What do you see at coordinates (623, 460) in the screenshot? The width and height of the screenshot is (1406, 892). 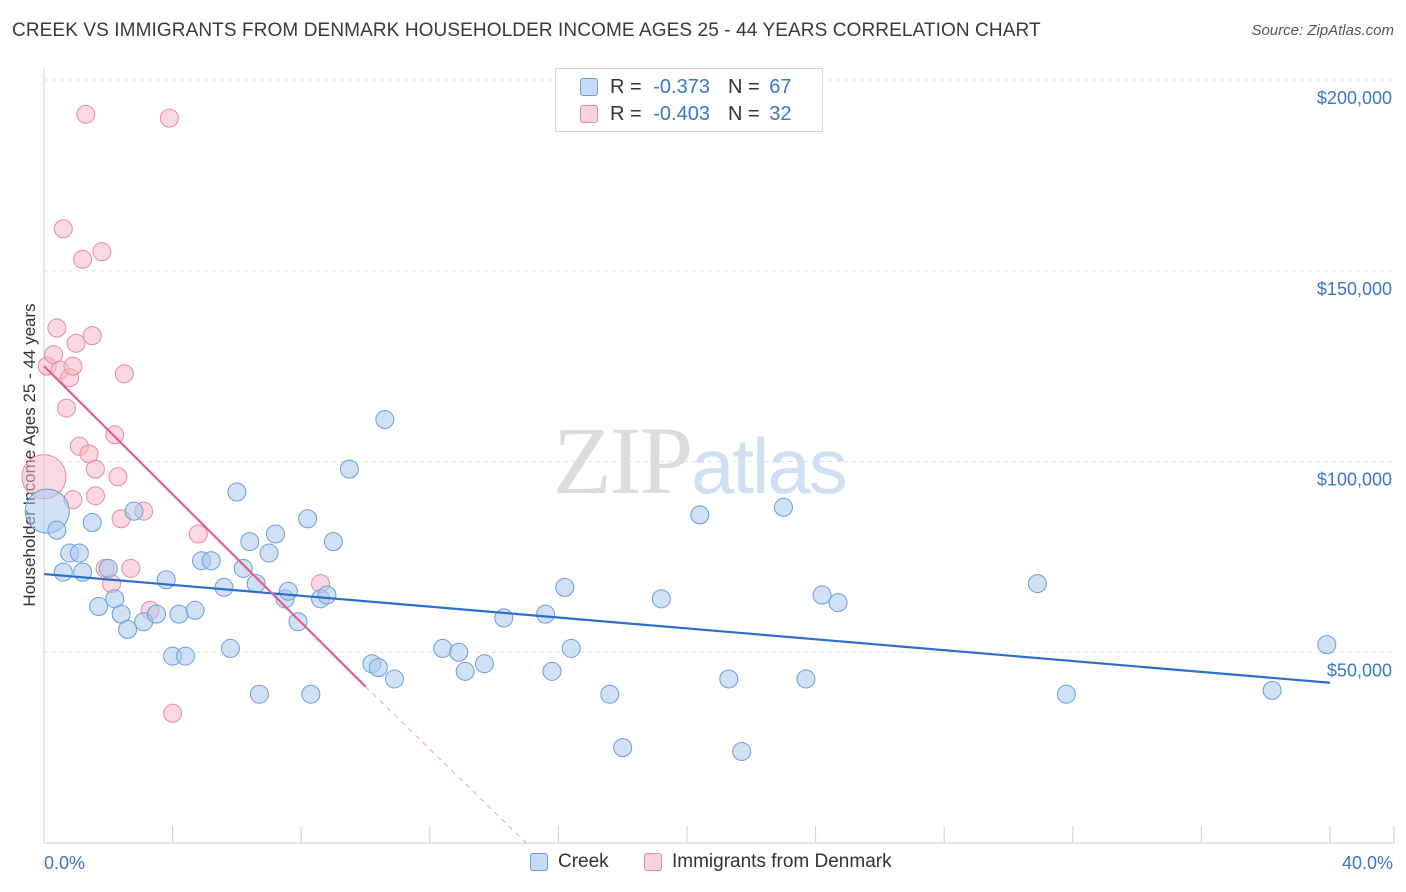 I see `watermark-zip: ZIP` at bounding box center [623, 460].